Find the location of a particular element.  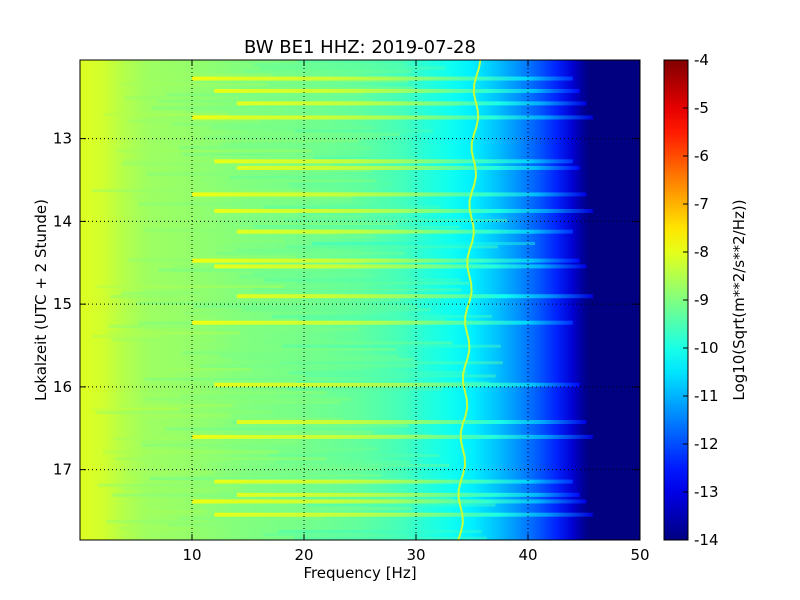

colorbar-label: Log10(Sqrt(m**2/s**2/Hz)) is located at coordinates (739, 299).